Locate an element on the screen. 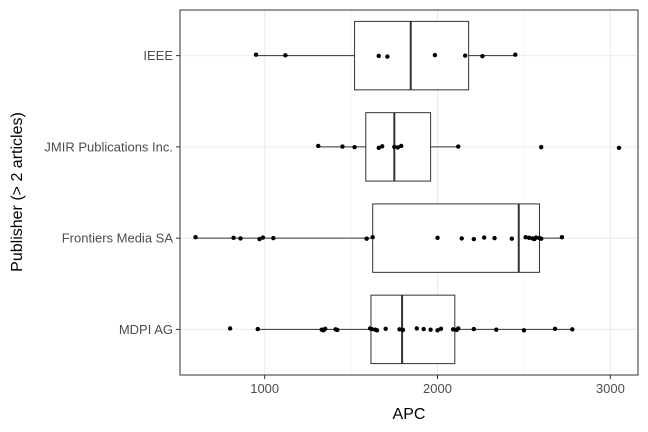 The width and height of the screenshot is (648, 432). y-tick-label: JMIR Publications Inc. is located at coordinates (108, 146).